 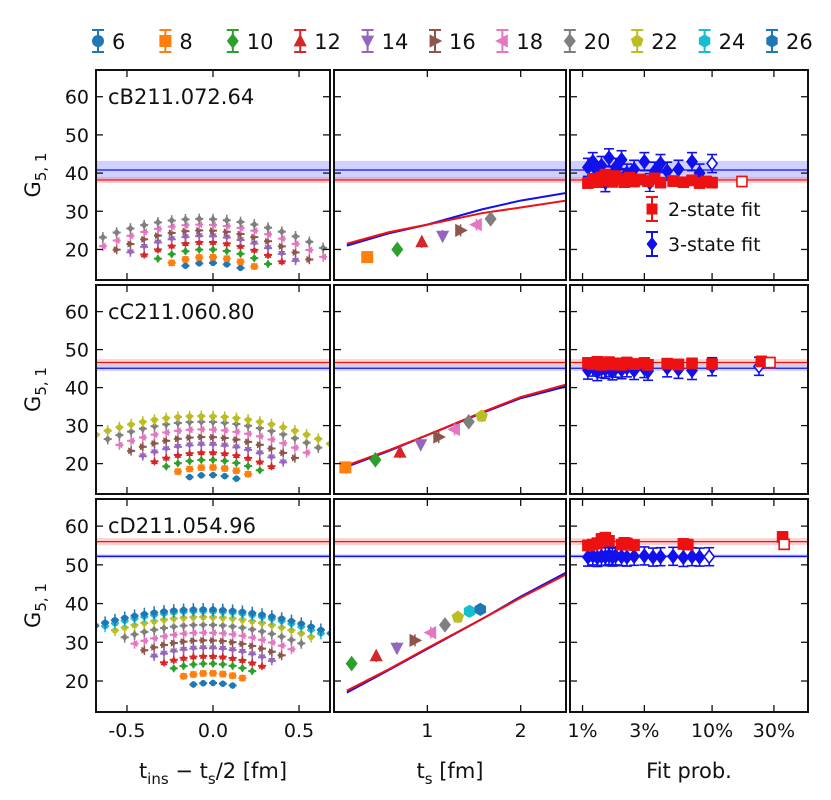 What do you see at coordinates (77, 98) in the screenshot?
I see `y-tick-label: 60` at bounding box center [77, 98].